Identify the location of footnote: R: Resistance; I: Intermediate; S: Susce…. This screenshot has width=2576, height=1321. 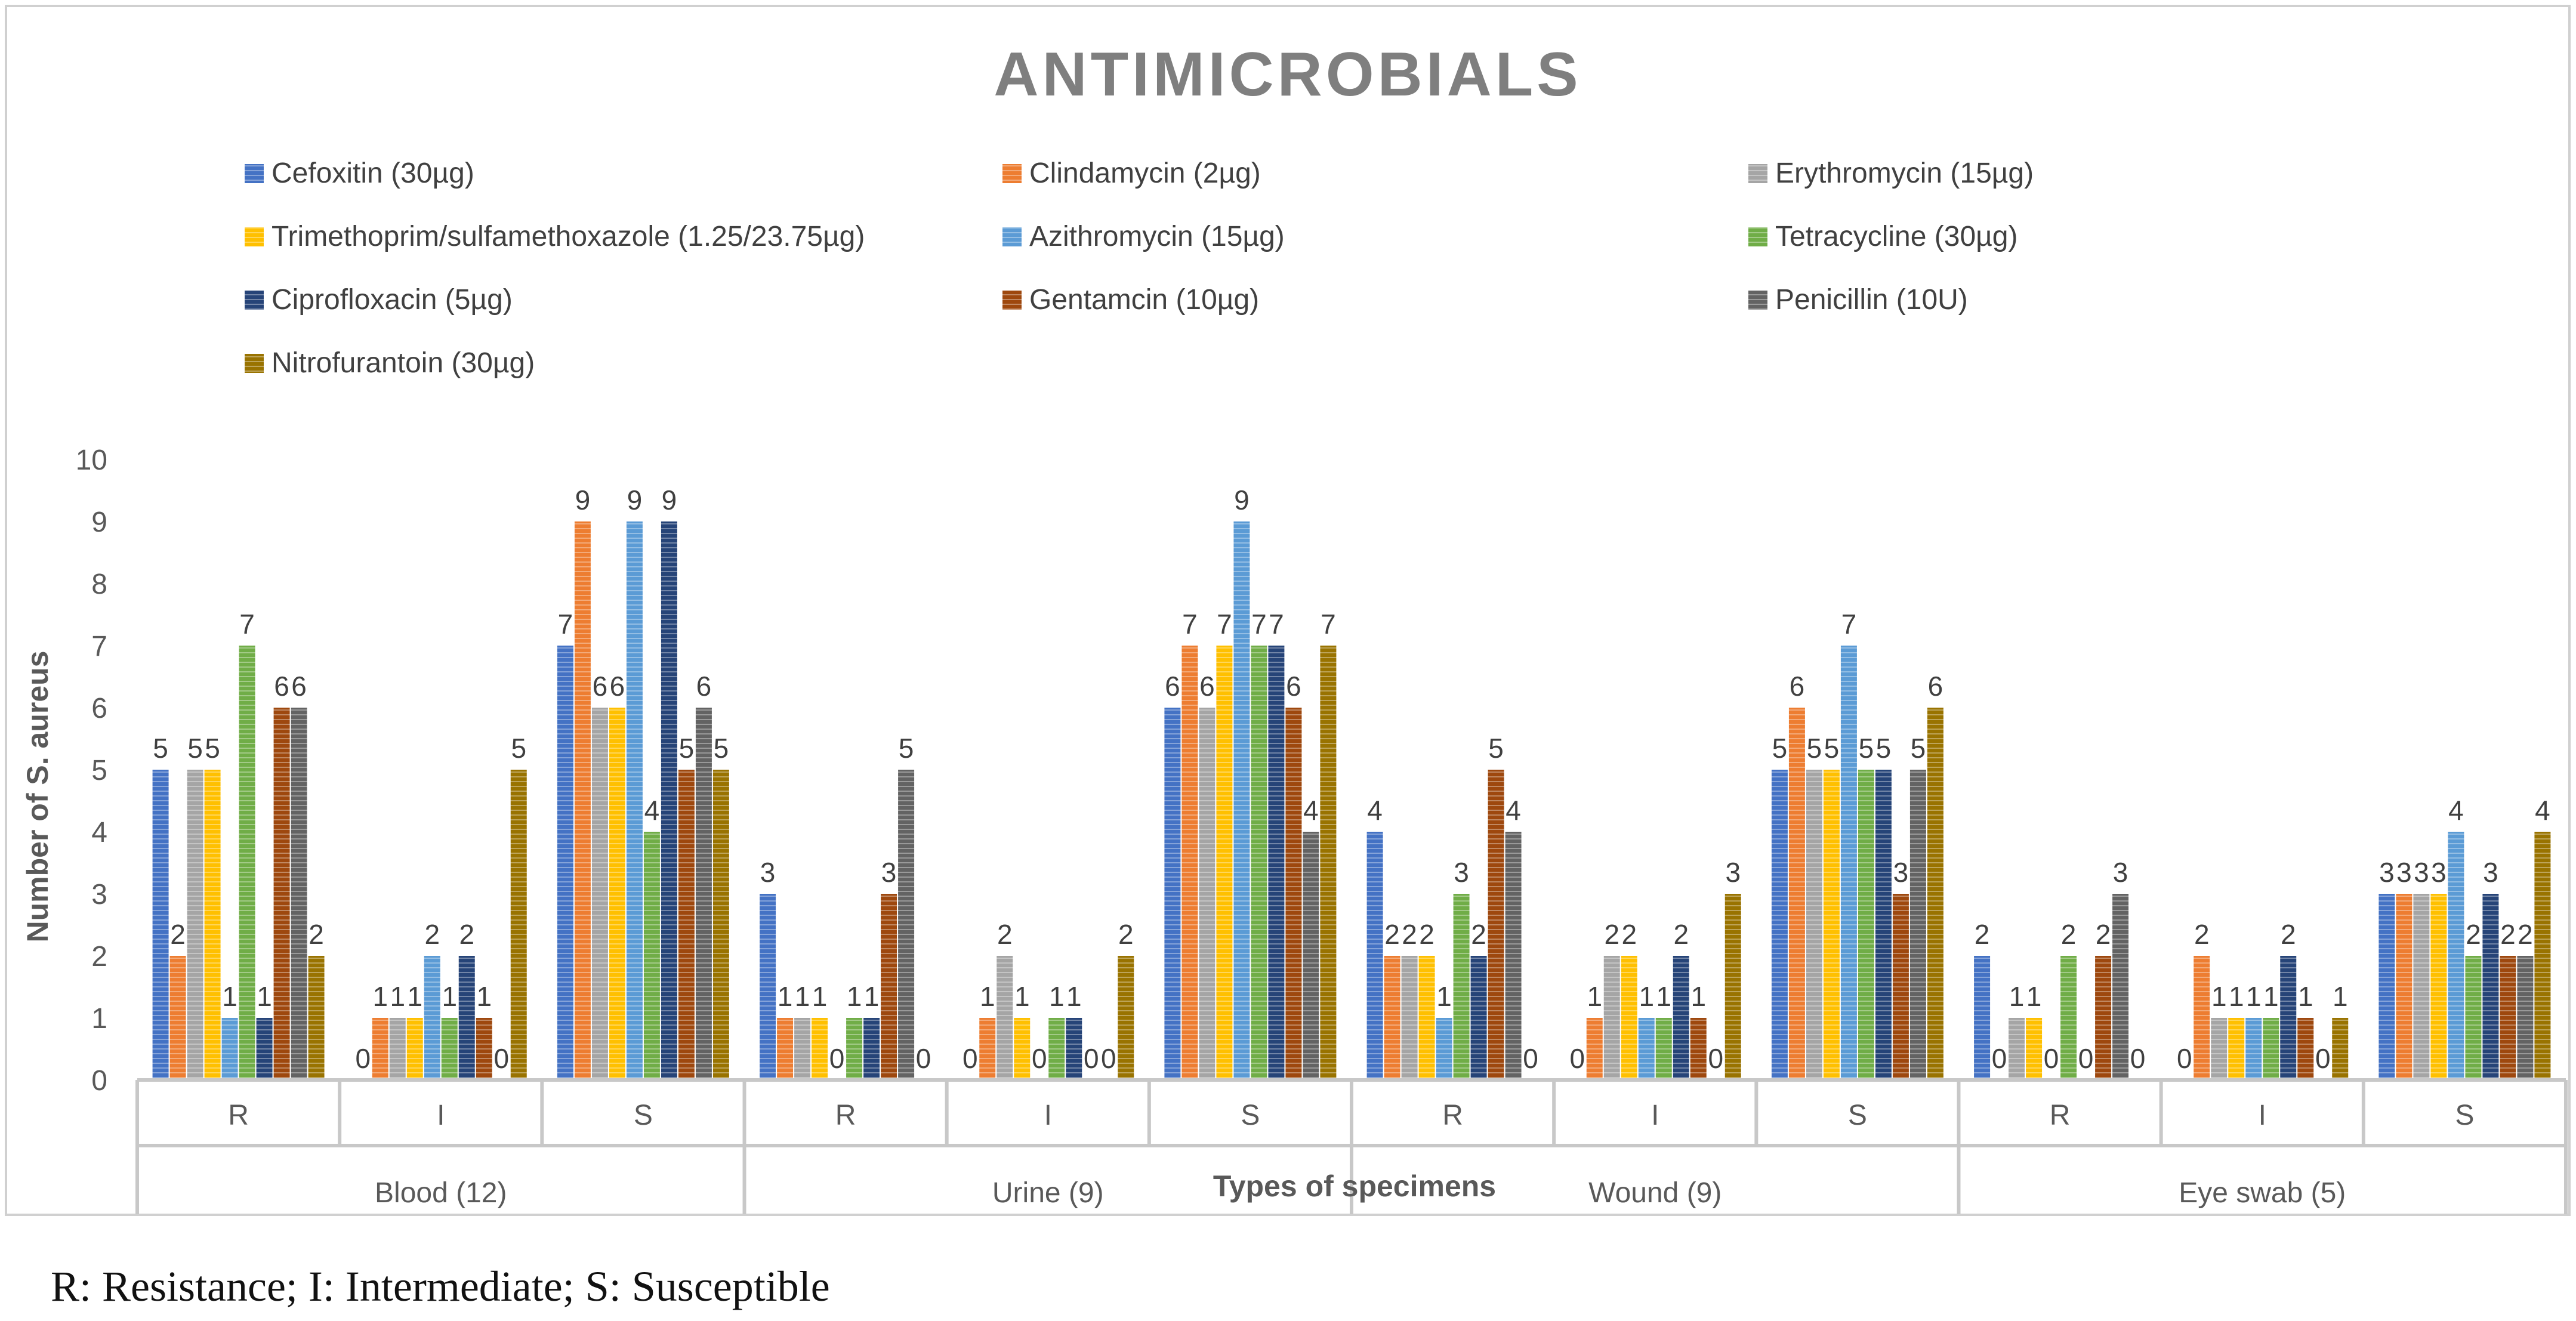
(441, 1287).